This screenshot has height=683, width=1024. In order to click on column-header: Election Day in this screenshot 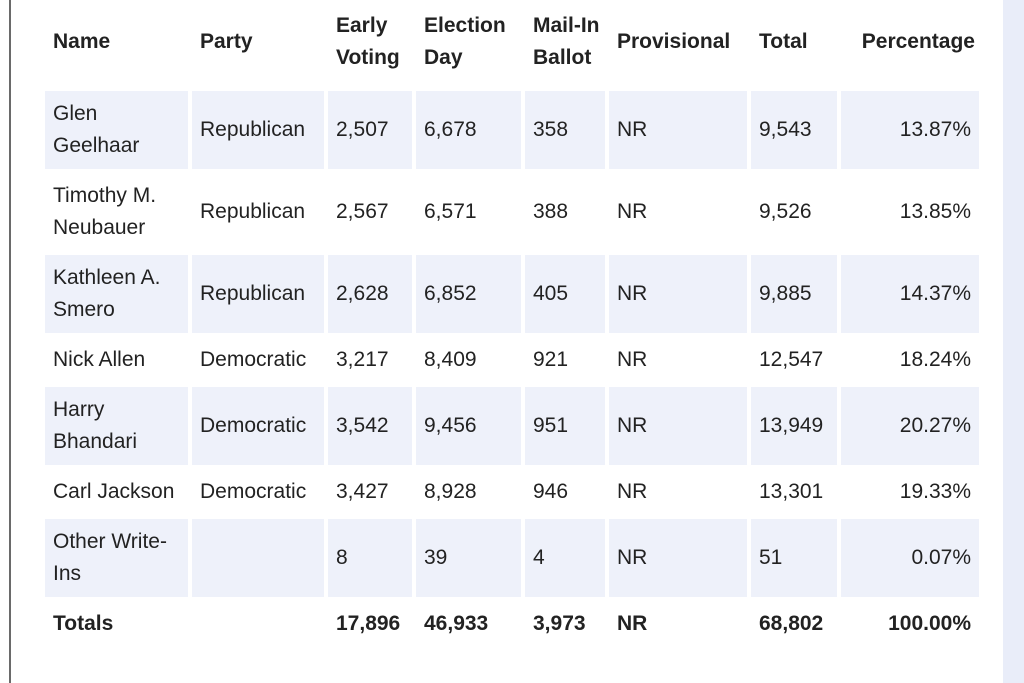, I will do `click(465, 41)`.